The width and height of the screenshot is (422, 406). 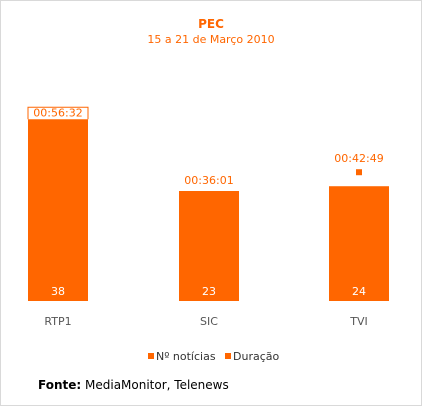 I want to click on legend-label-count: Nº notícias, so click(x=186, y=356).